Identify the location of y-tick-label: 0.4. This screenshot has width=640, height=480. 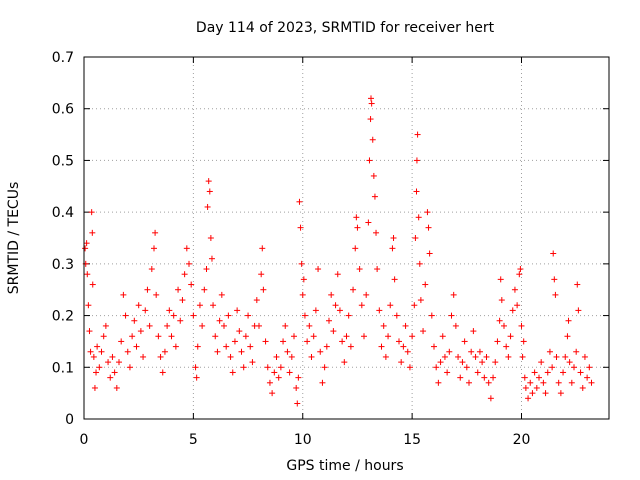
(63, 213).